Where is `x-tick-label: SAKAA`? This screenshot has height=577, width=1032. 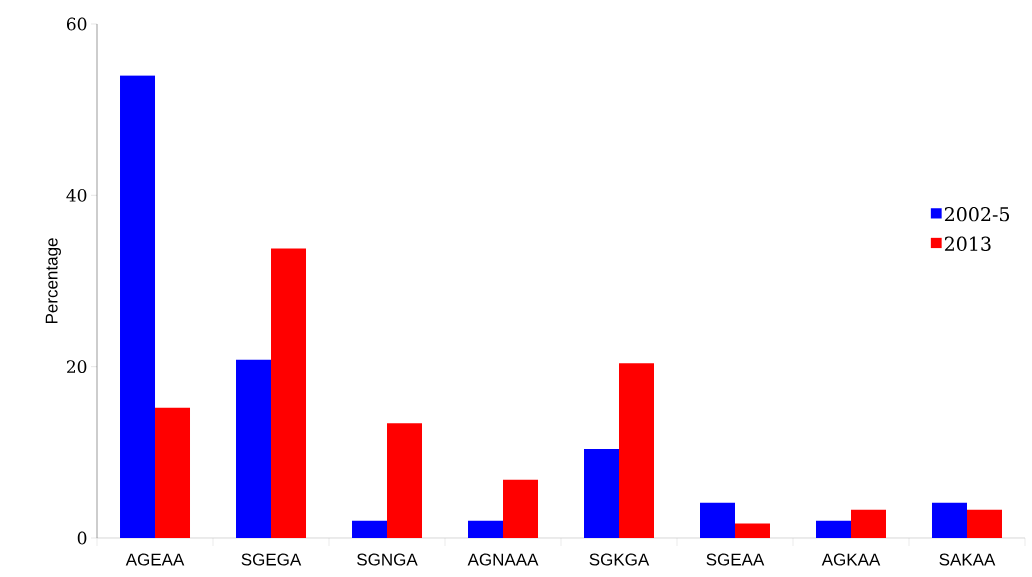 x-tick-label: SAKAA is located at coordinates (967, 559).